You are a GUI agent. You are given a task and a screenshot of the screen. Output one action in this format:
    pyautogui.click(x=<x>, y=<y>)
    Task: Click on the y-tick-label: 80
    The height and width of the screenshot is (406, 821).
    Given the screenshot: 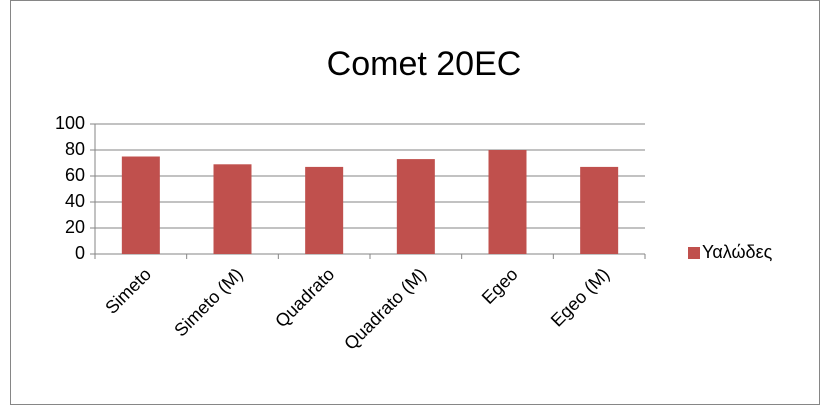 What is the action you would take?
    pyautogui.click(x=75, y=149)
    